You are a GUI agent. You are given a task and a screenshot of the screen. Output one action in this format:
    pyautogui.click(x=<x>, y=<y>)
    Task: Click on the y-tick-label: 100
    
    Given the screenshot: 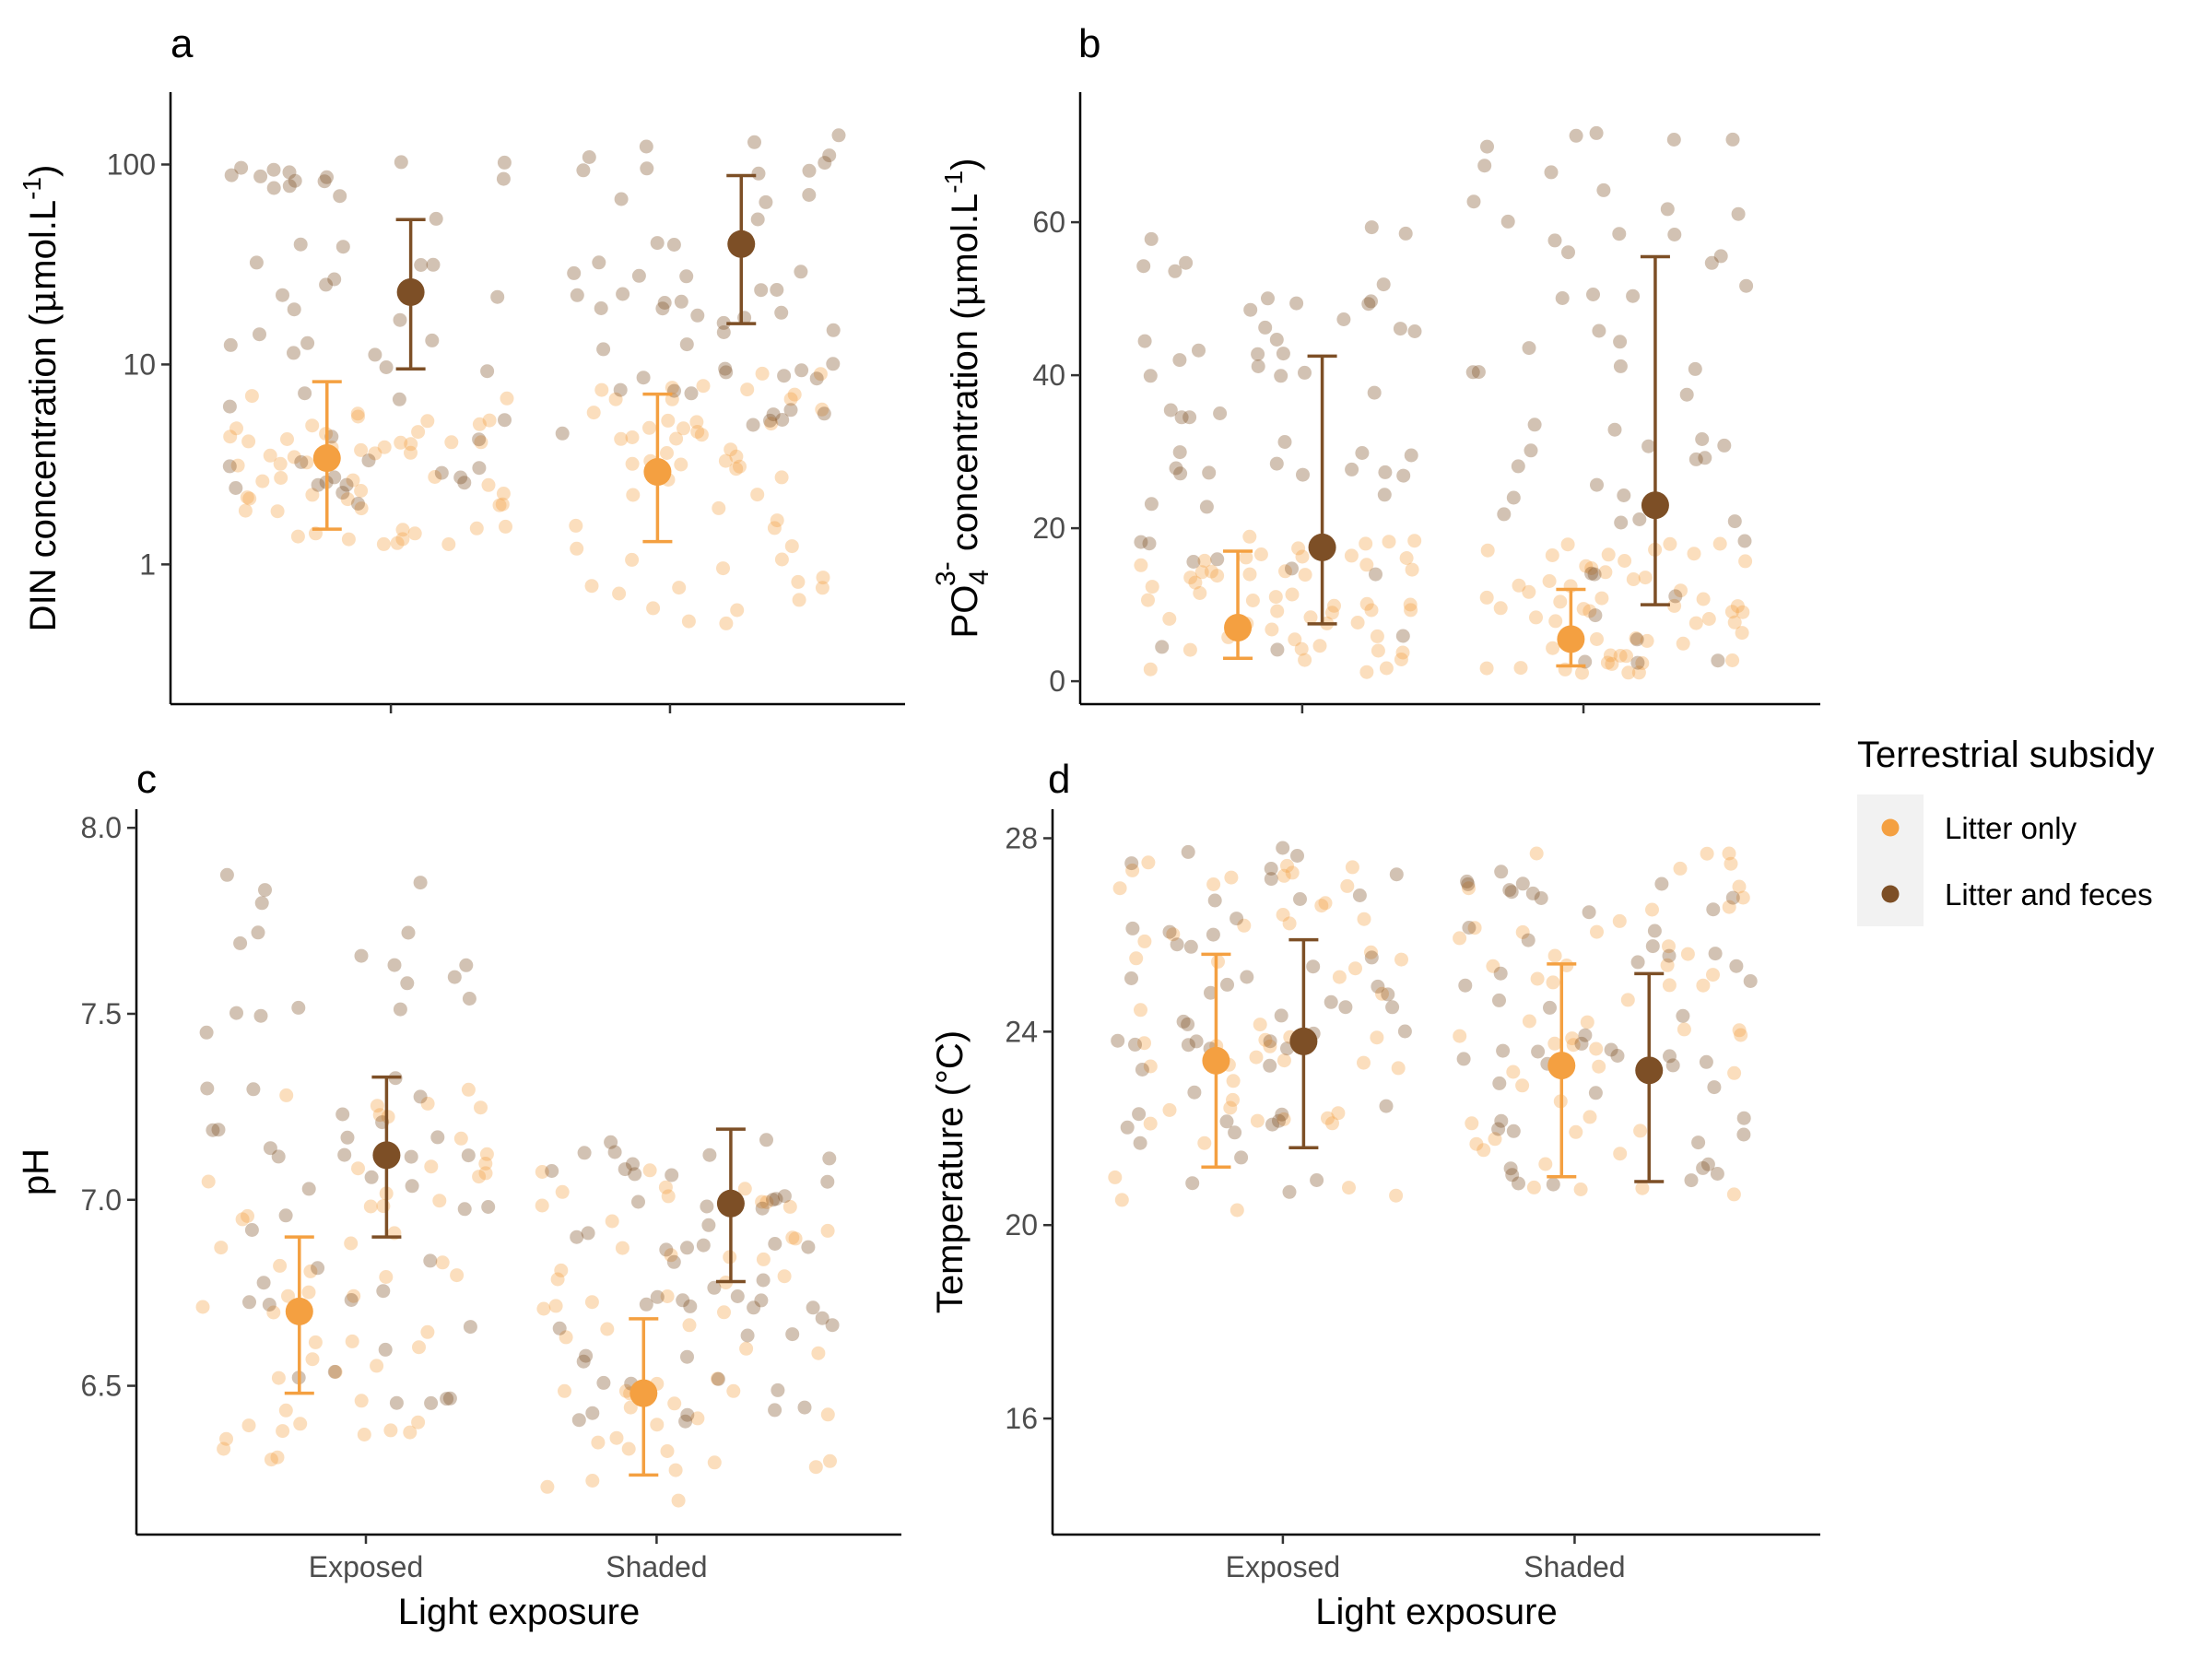 What is the action you would take?
    pyautogui.click(x=131, y=164)
    